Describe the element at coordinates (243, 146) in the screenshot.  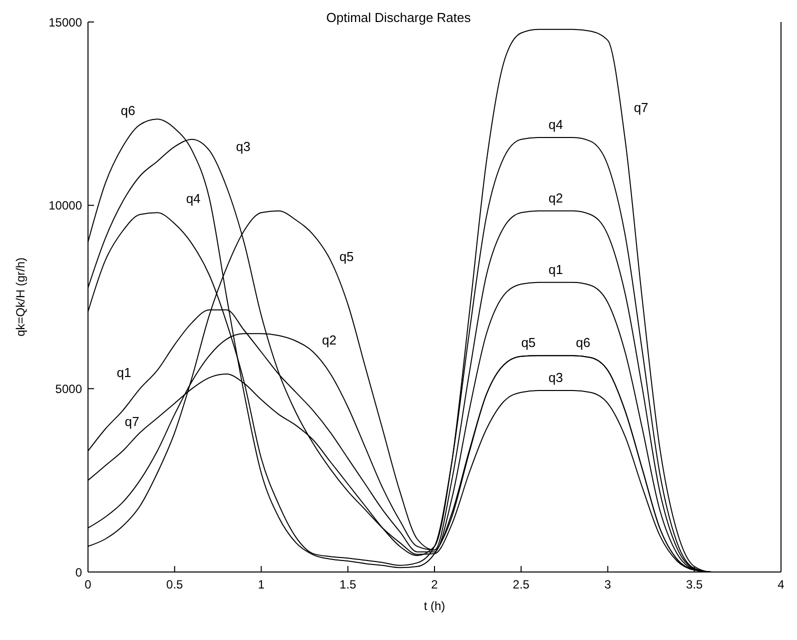
I see `text: q3` at that location.